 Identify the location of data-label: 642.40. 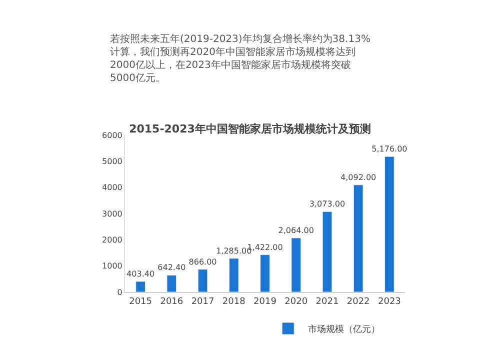
(172, 267).